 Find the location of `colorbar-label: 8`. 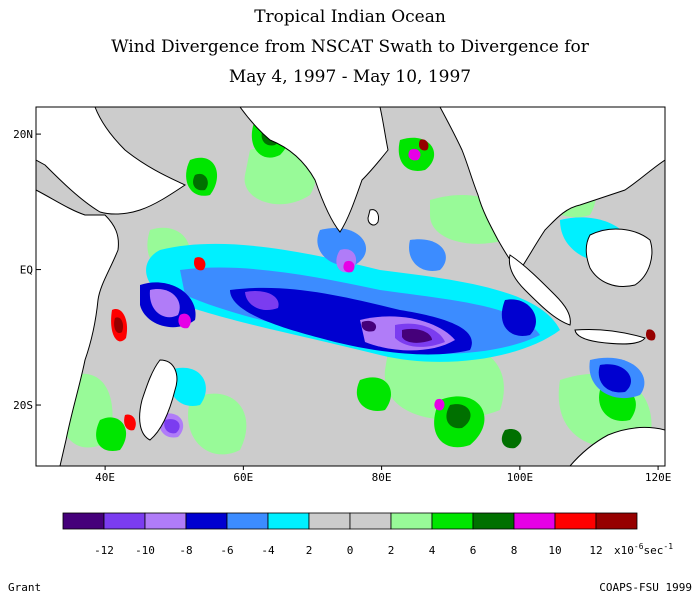

colorbar-label: 8 is located at coordinates (514, 550).